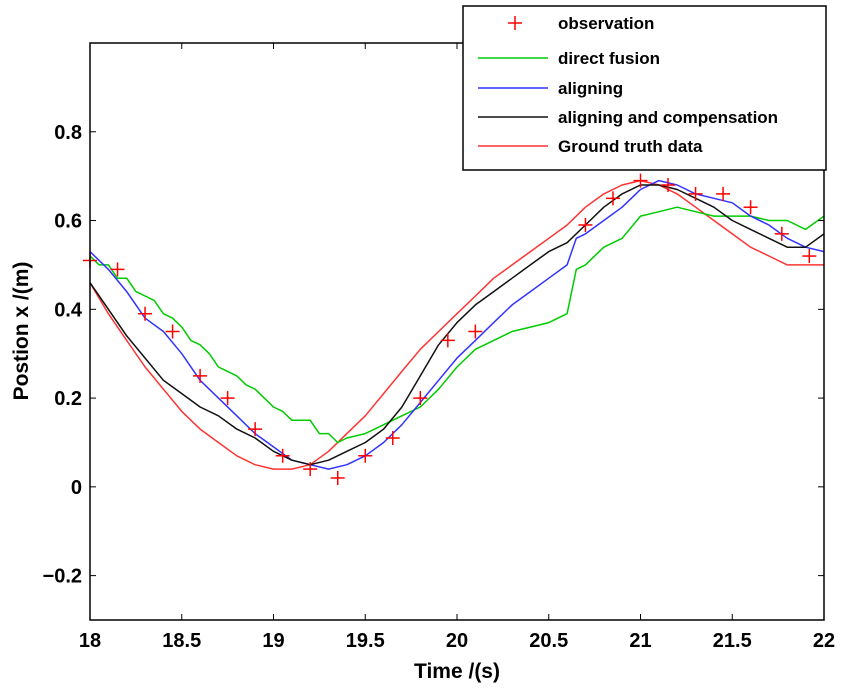  What do you see at coordinates (824, 641) in the screenshot?
I see `x-tick-label: 22` at bounding box center [824, 641].